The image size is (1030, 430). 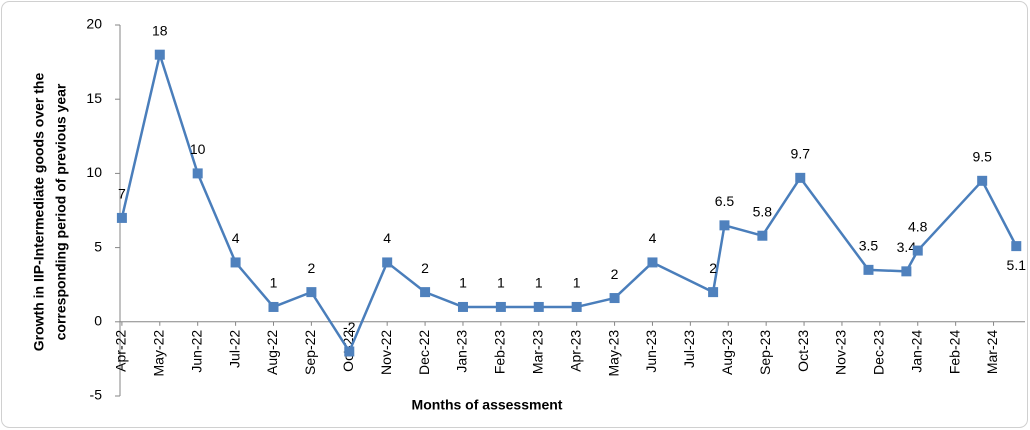 I want to click on x-tick-label: Apr-23, so click(x=575, y=351).